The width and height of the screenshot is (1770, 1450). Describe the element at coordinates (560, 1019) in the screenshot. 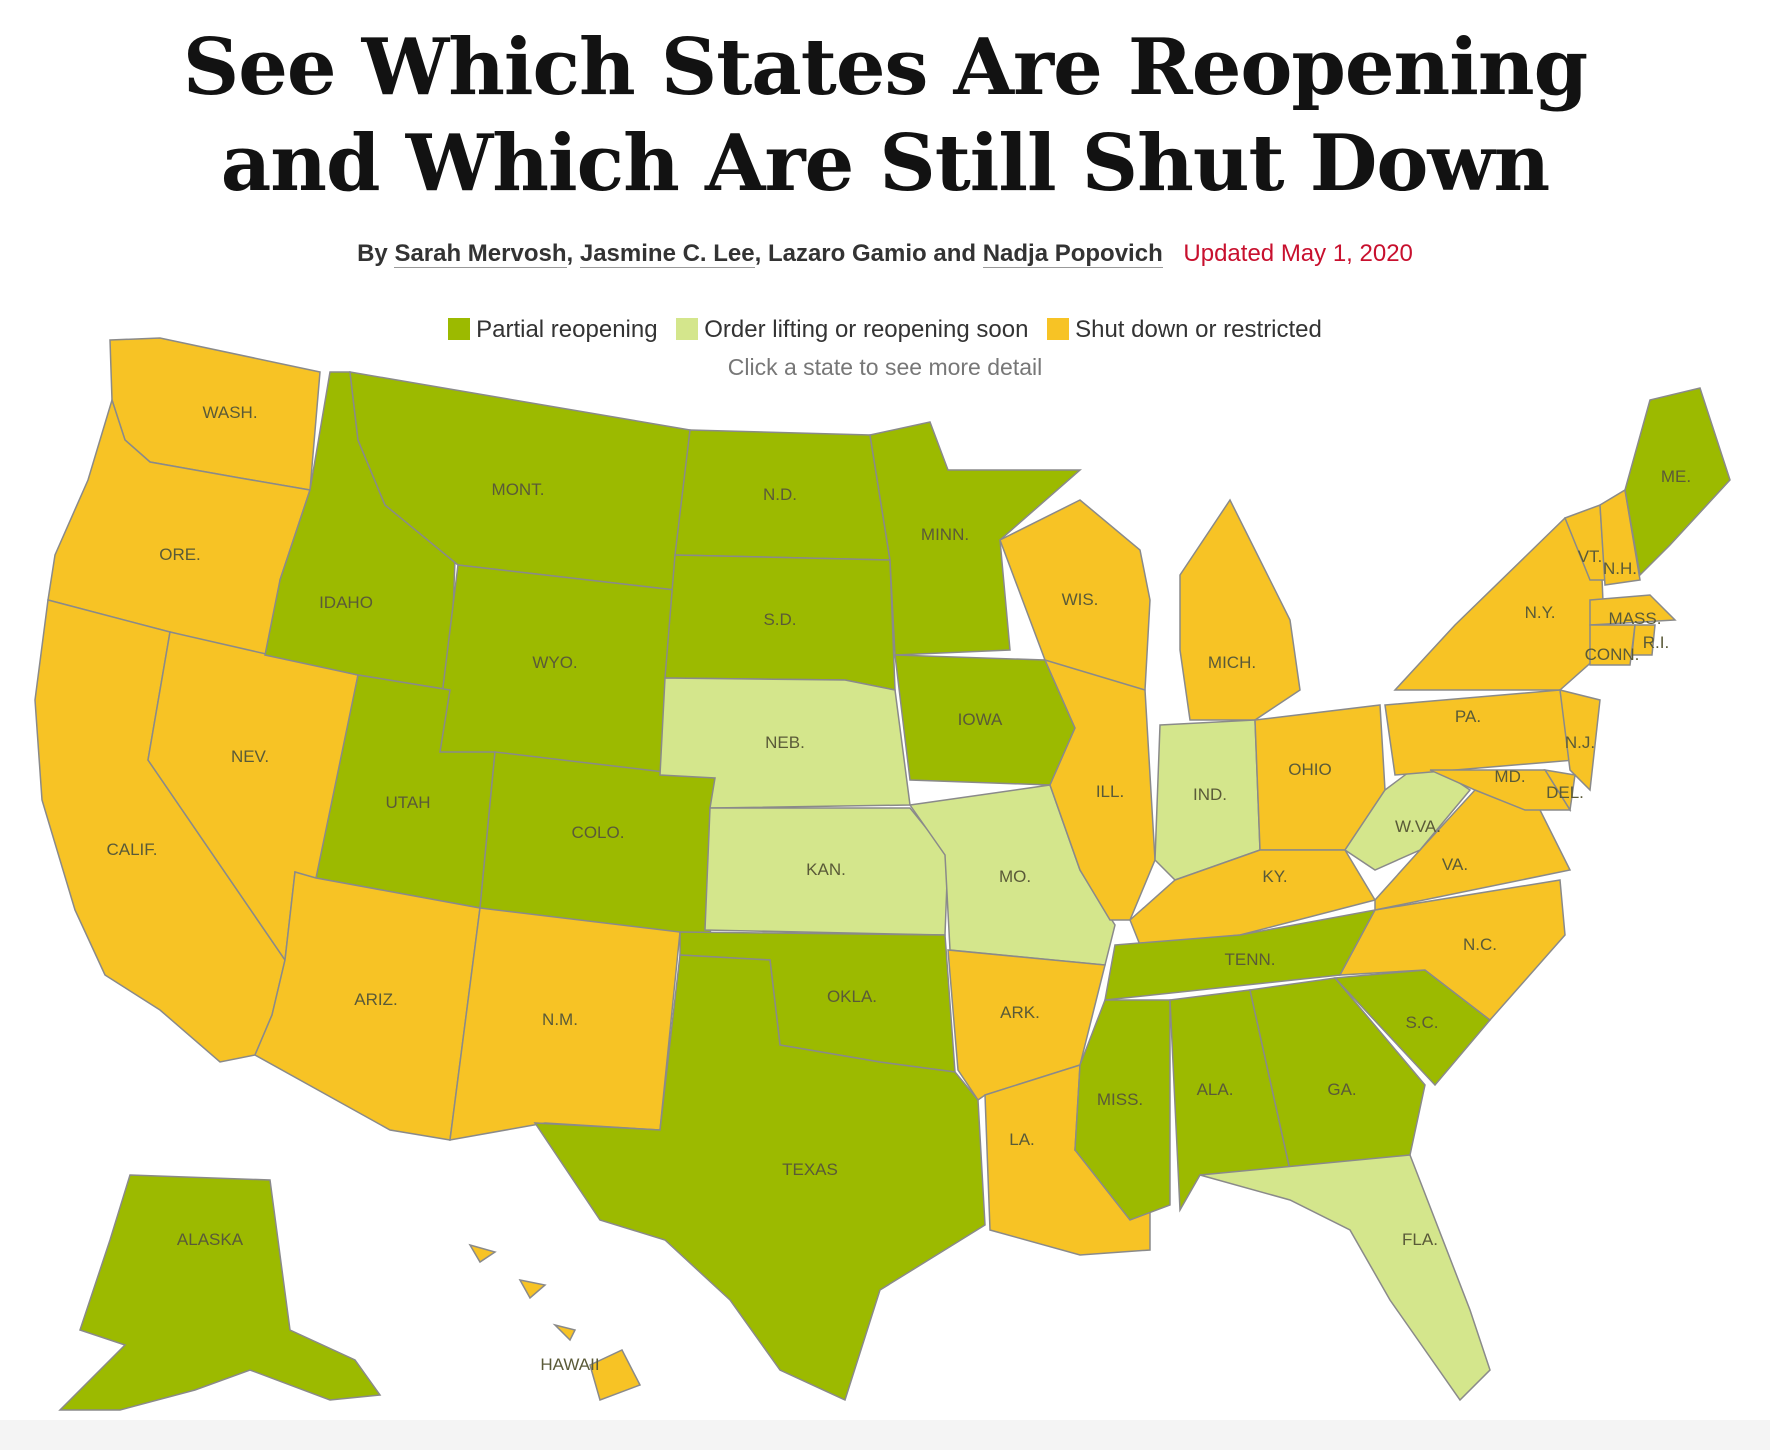

I see `state-label-nm: N.M.` at that location.